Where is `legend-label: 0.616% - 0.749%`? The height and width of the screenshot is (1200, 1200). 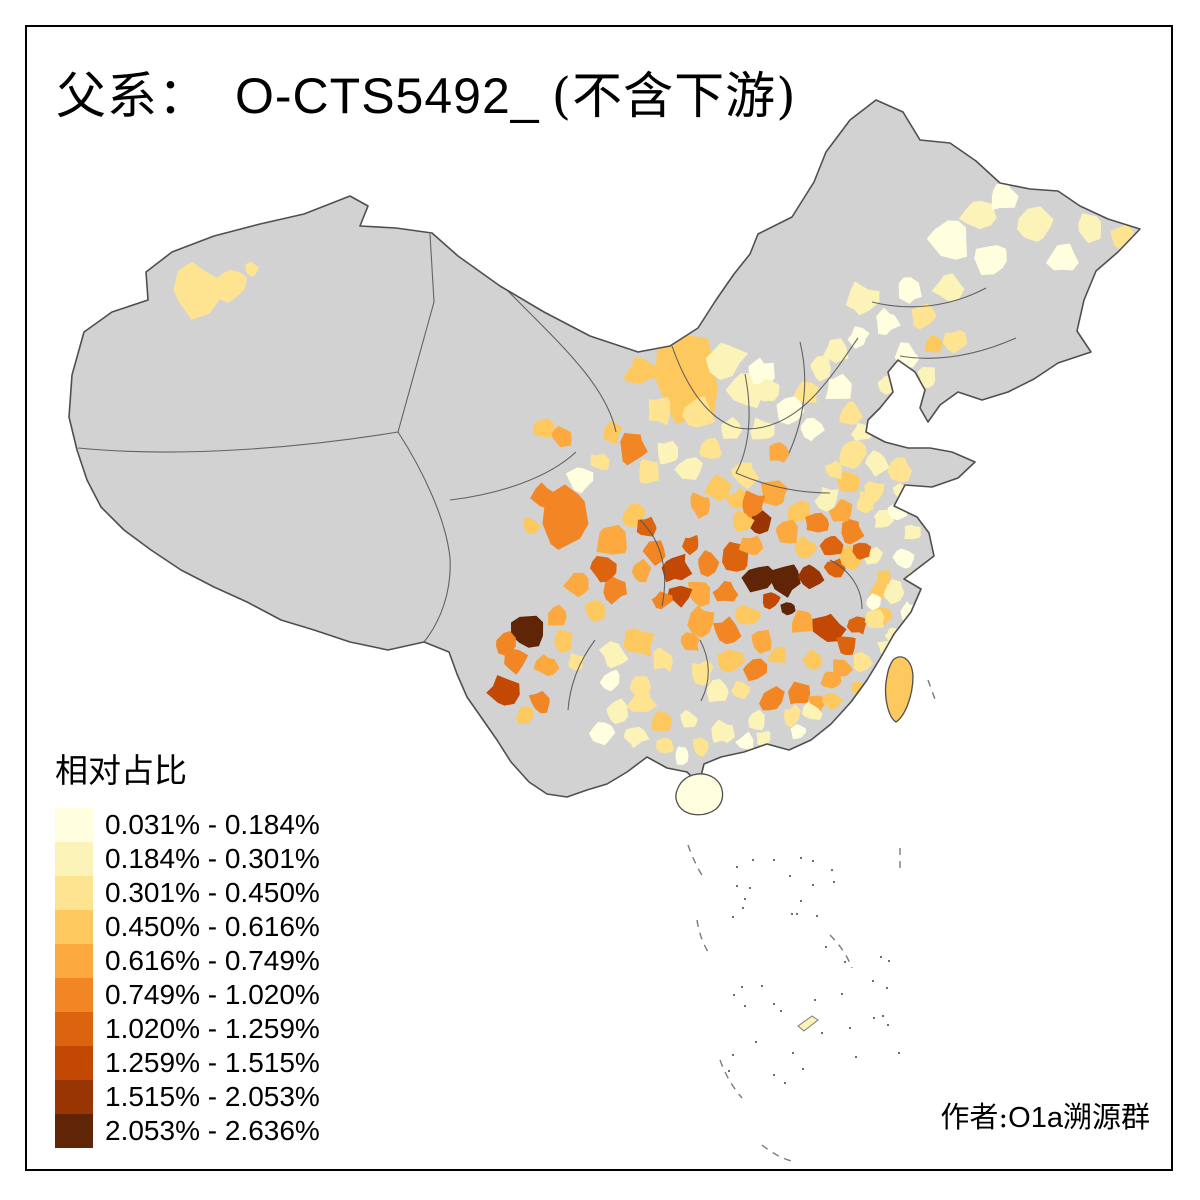 legend-label: 0.616% - 0.749% is located at coordinates (212, 960).